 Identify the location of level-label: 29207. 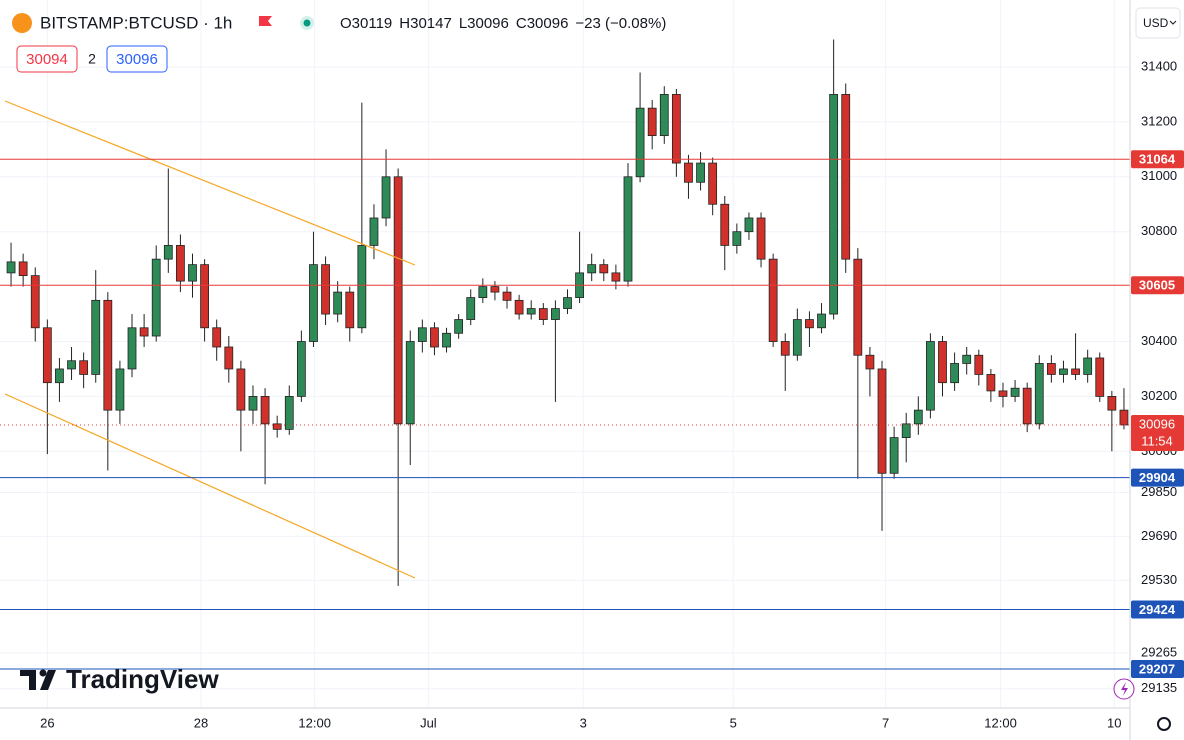
(1157, 668).